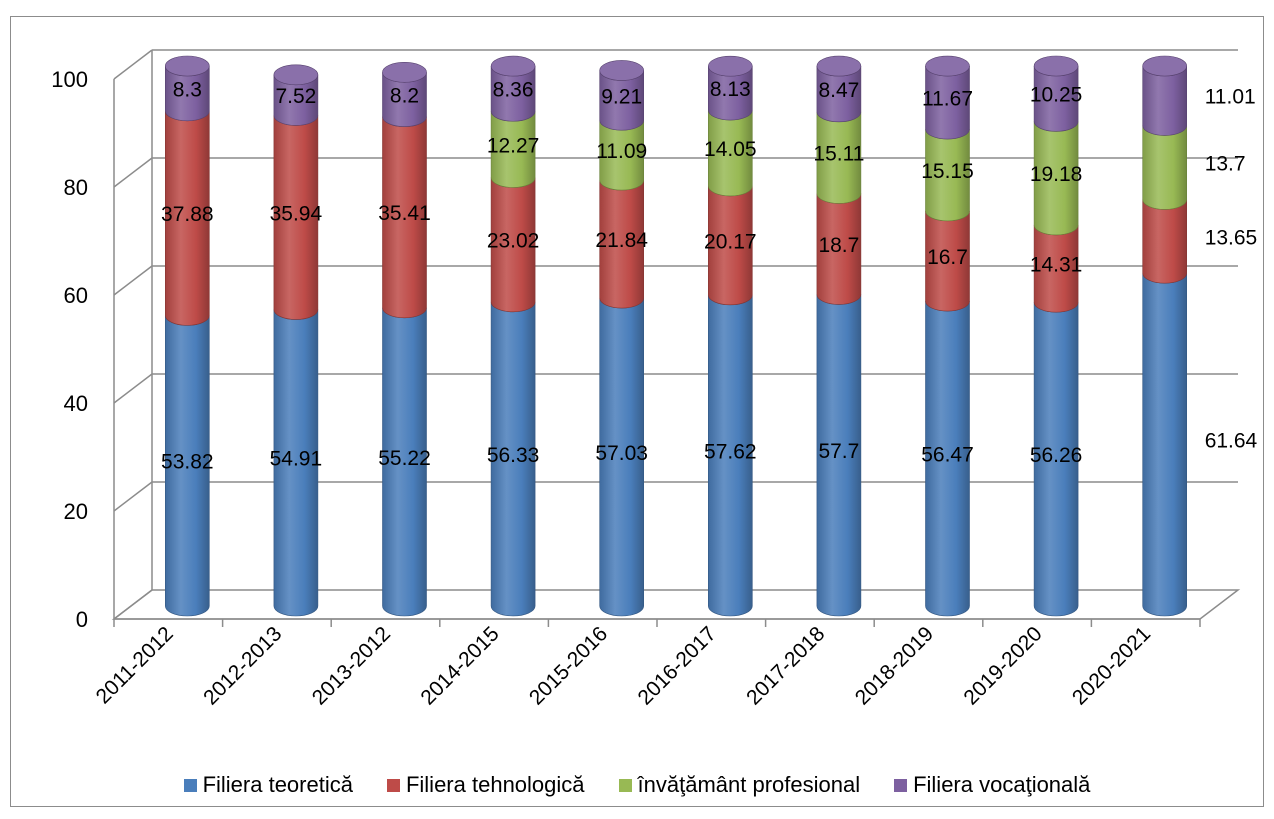 The height and width of the screenshot is (819, 1274). I want to click on data-label: 14.31, so click(1056, 265).